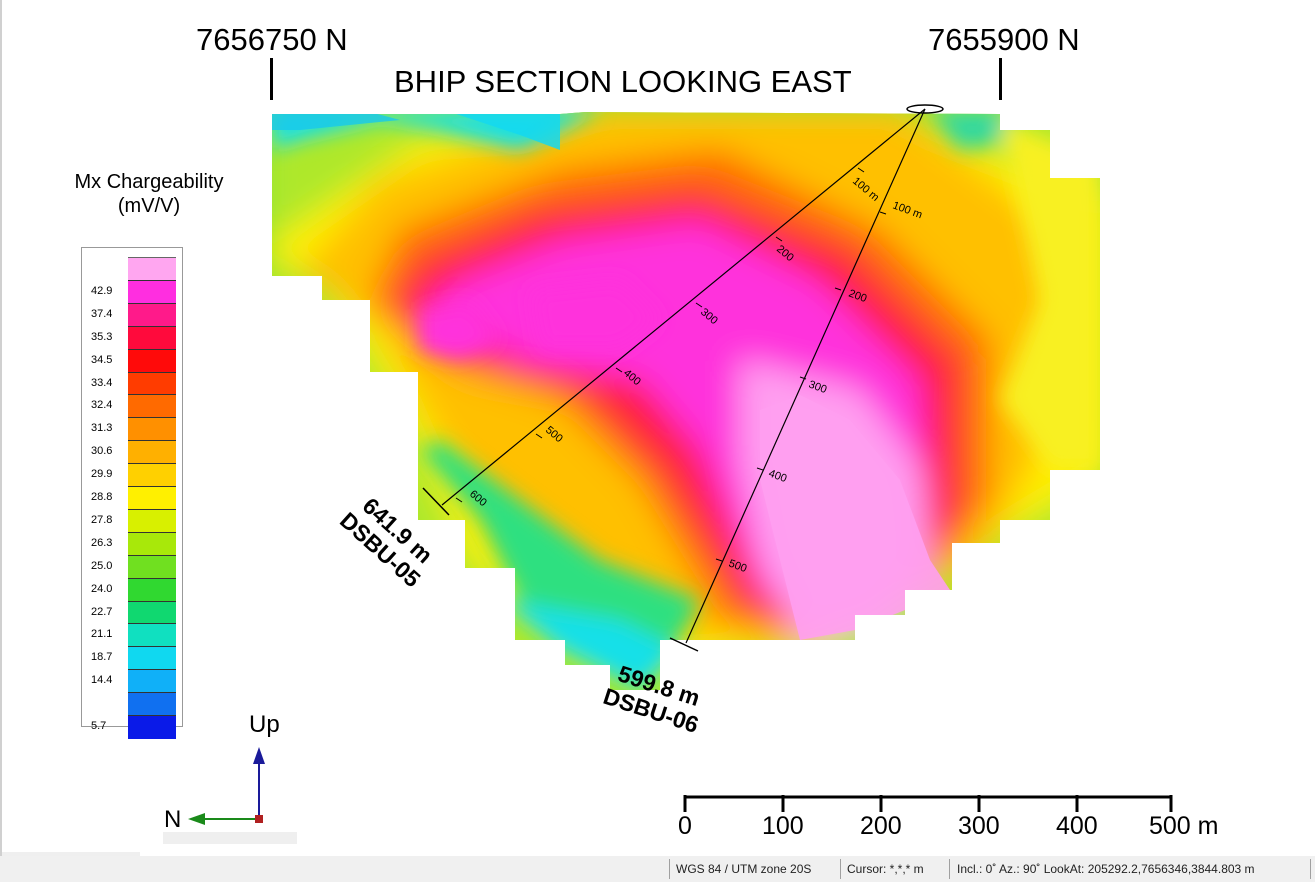 The height and width of the screenshot is (882, 1315). I want to click on northing-tick-left, so click(271, 79).